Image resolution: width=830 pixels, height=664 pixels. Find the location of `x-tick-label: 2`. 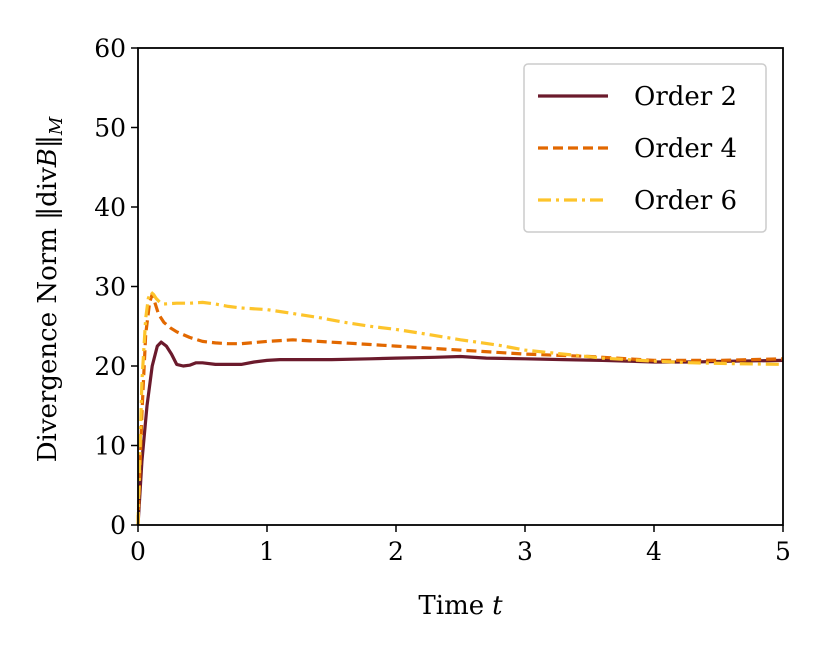

x-tick-label: 2 is located at coordinates (396, 551).